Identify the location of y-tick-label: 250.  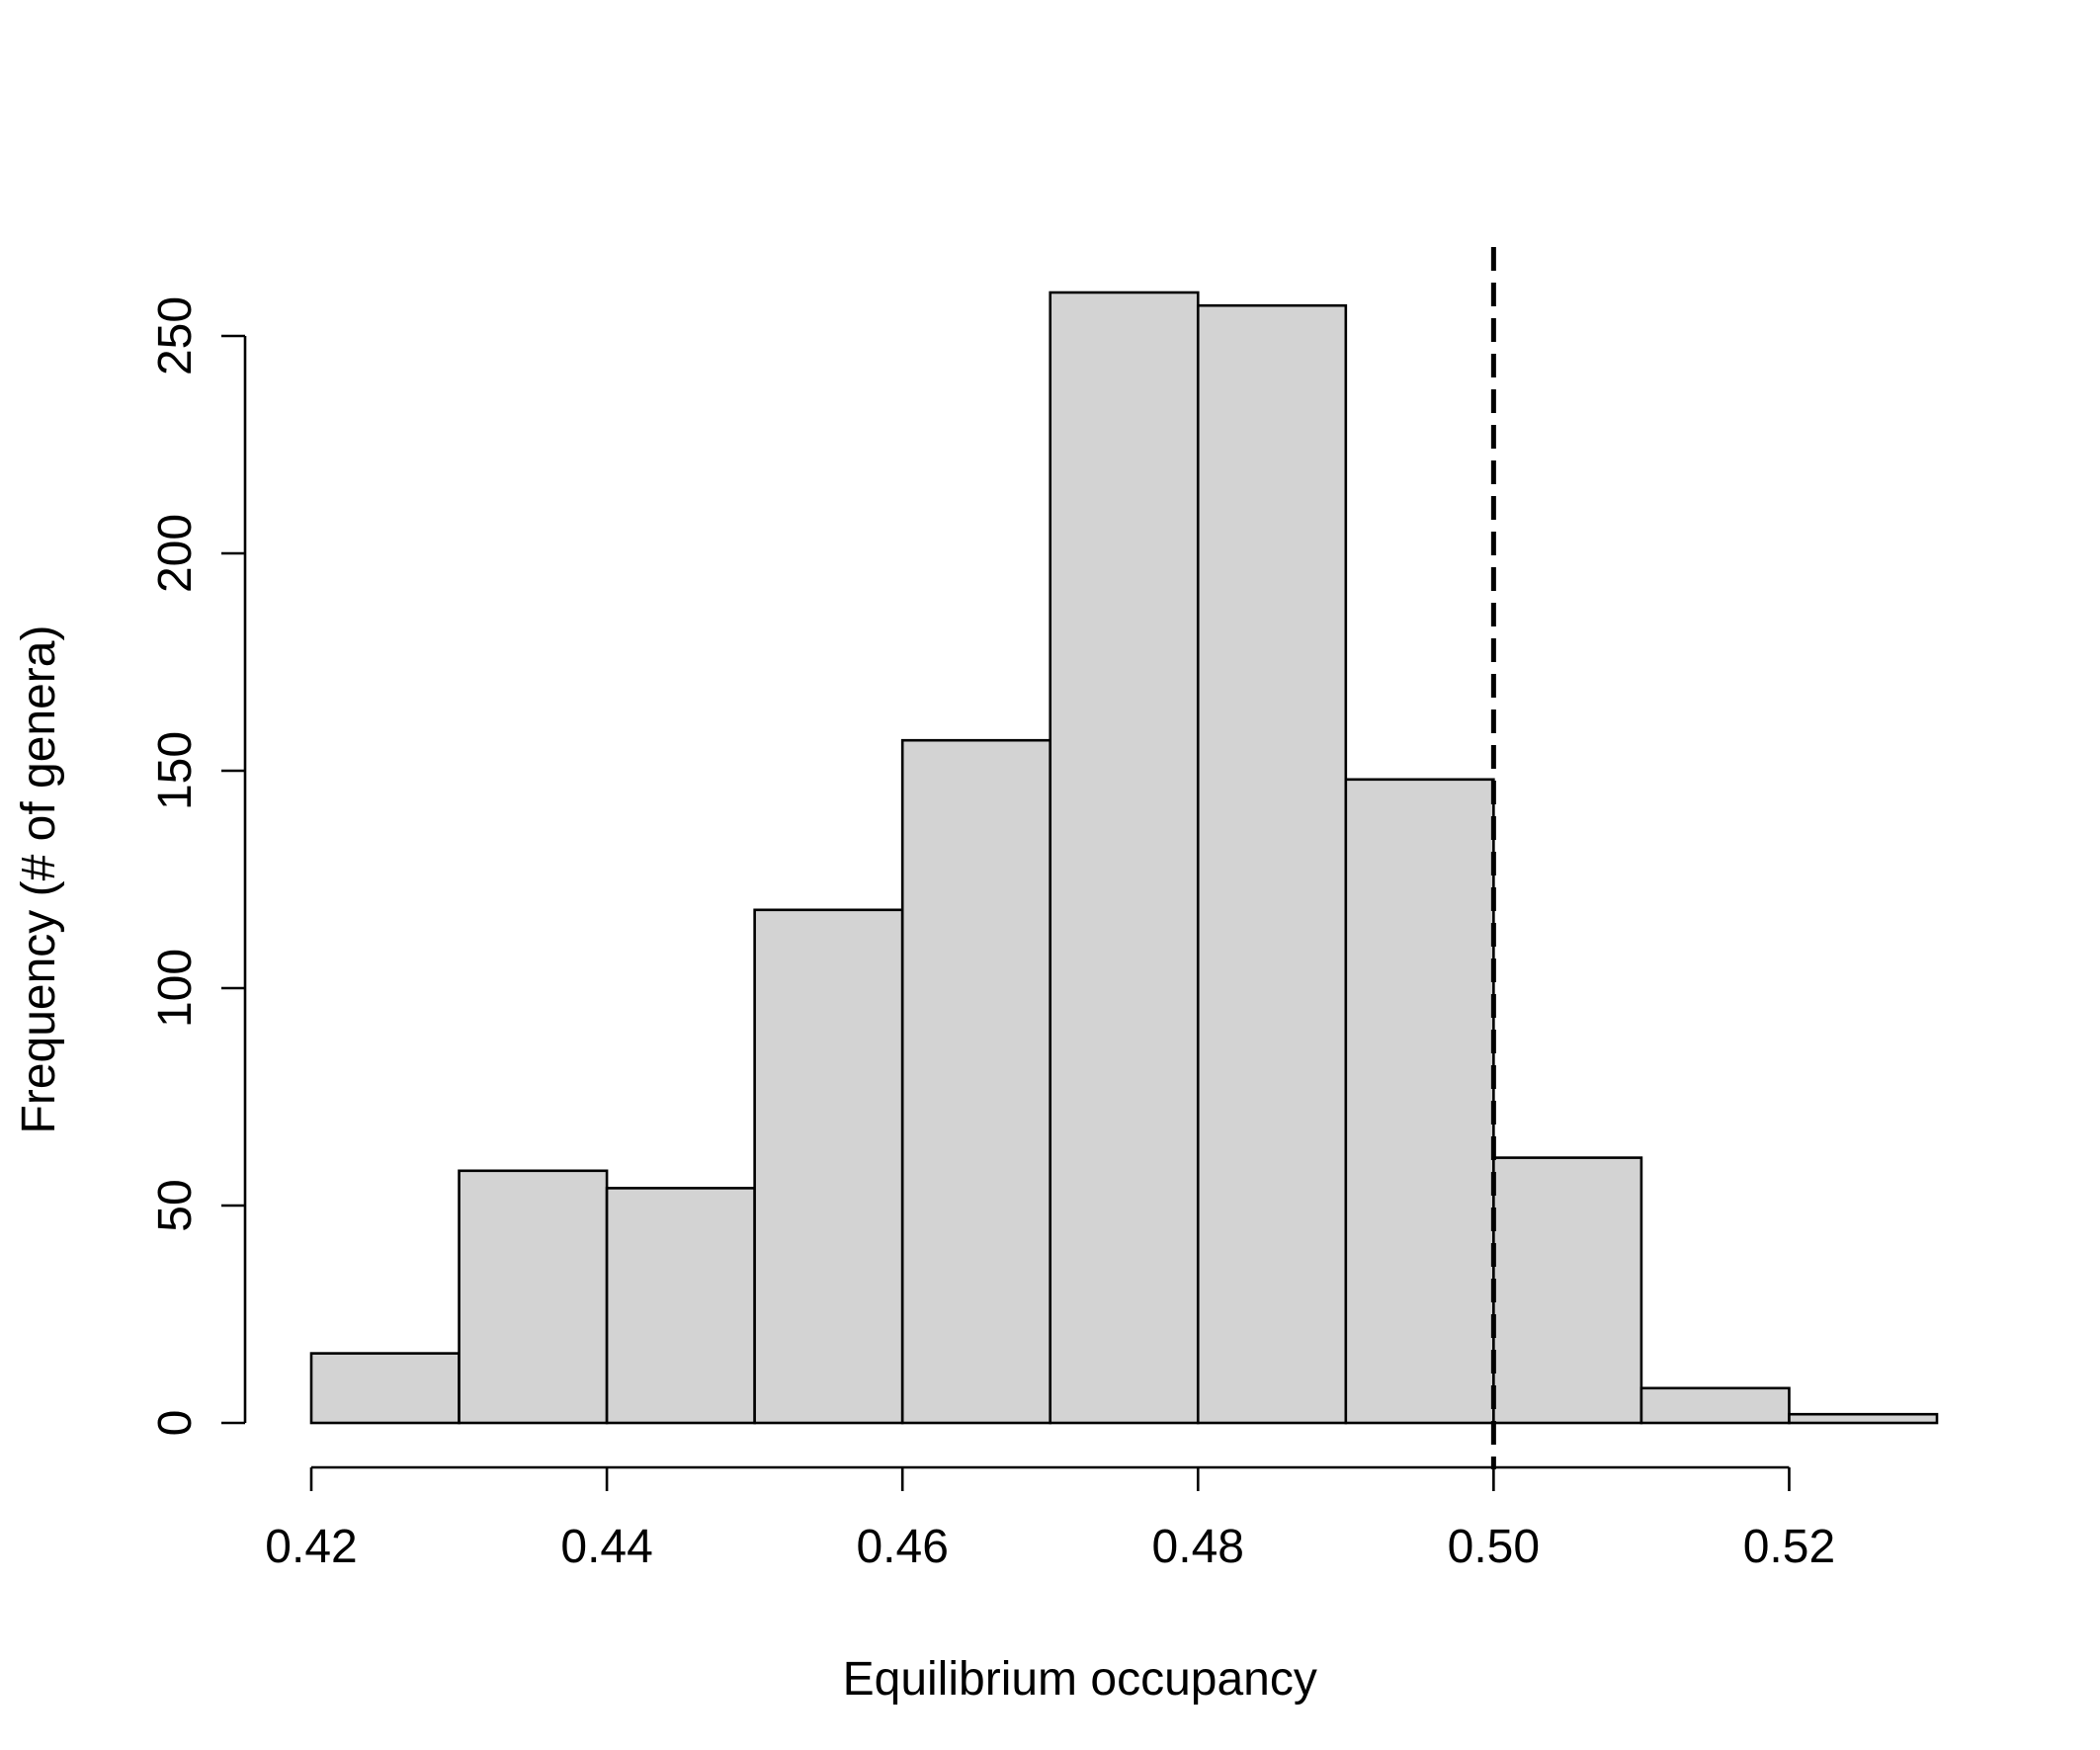
(175, 335).